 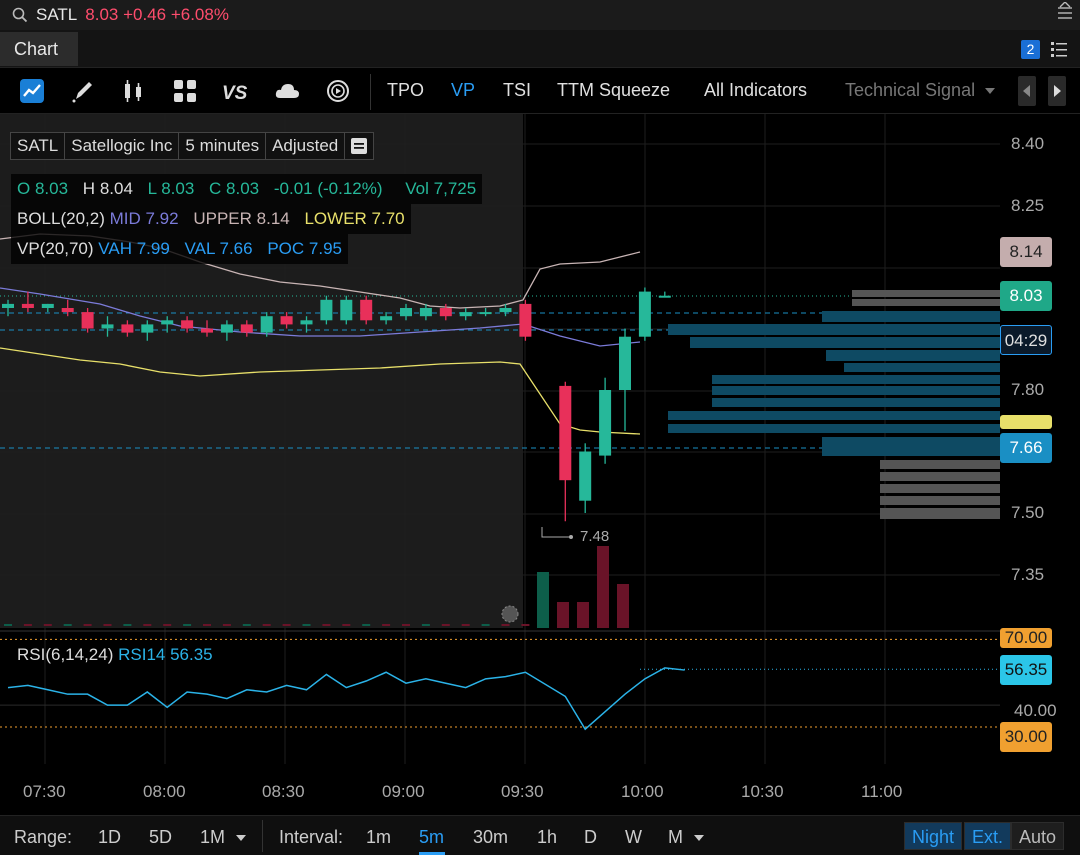 I want to click on symbol-info-box: SATL Satellogic Inc 5 minutes Adjusted, so click(x=192, y=146).